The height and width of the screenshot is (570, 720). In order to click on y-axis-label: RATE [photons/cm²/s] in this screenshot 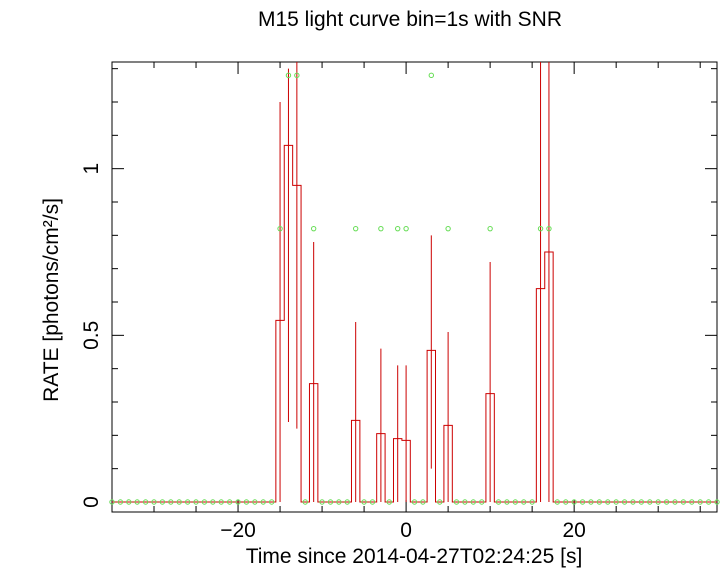, I will do `click(51, 300)`.